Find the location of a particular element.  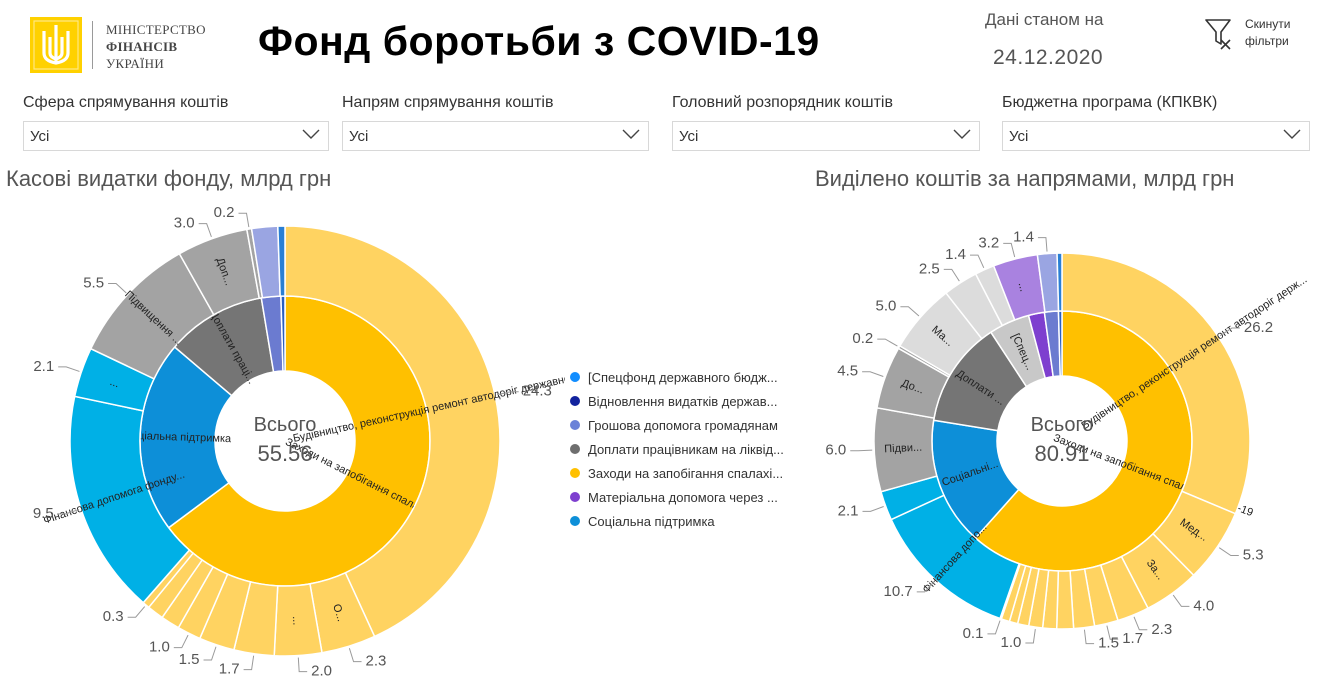

data-label: 4.0 is located at coordinates (1203, 605).